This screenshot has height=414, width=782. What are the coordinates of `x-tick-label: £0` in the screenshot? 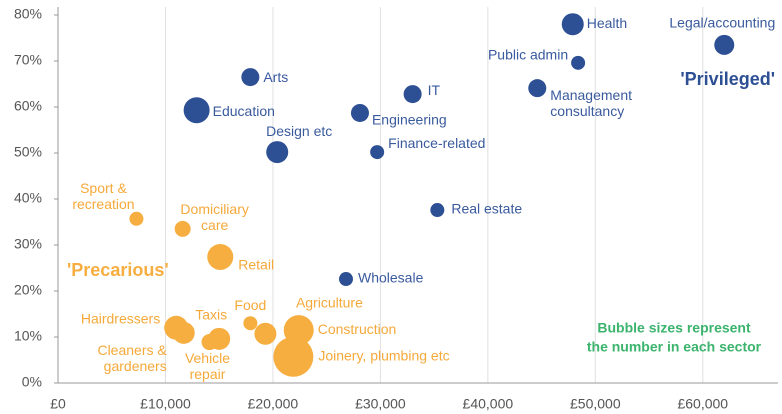 It's located at (58, 404).